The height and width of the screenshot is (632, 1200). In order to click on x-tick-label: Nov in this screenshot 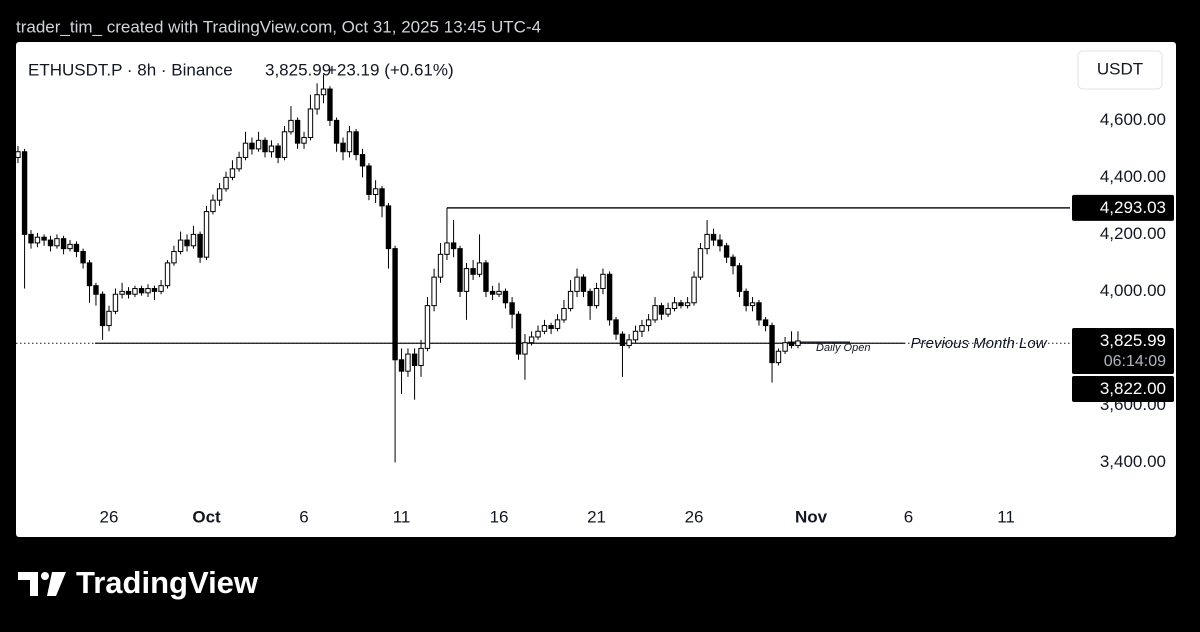, I will do `click(811, 516)`.